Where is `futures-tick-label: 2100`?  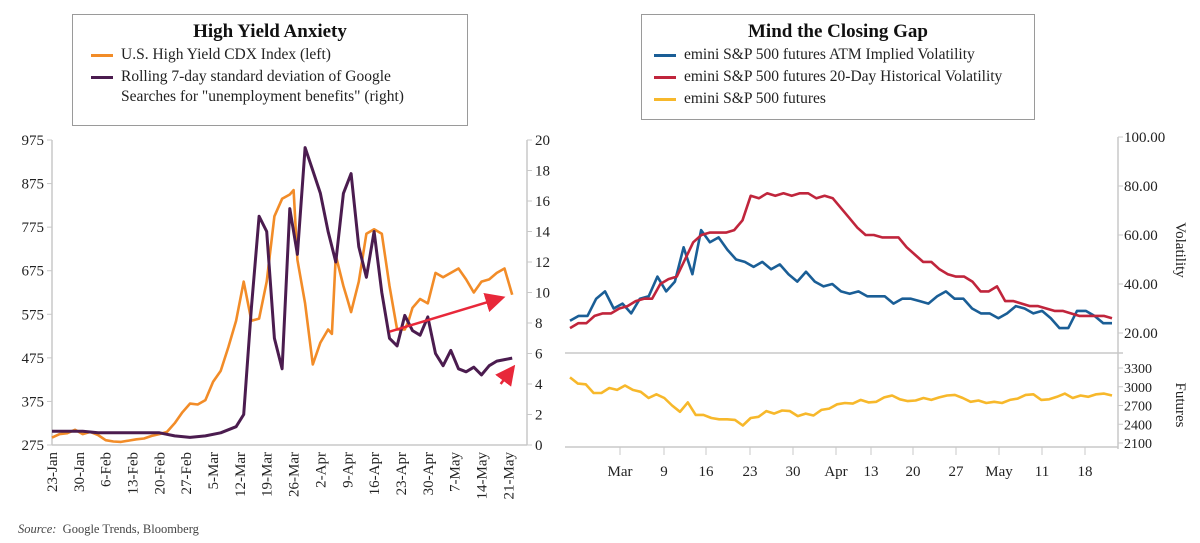
futures-tick-label: 2100 is located at coordinates (1138, 444).